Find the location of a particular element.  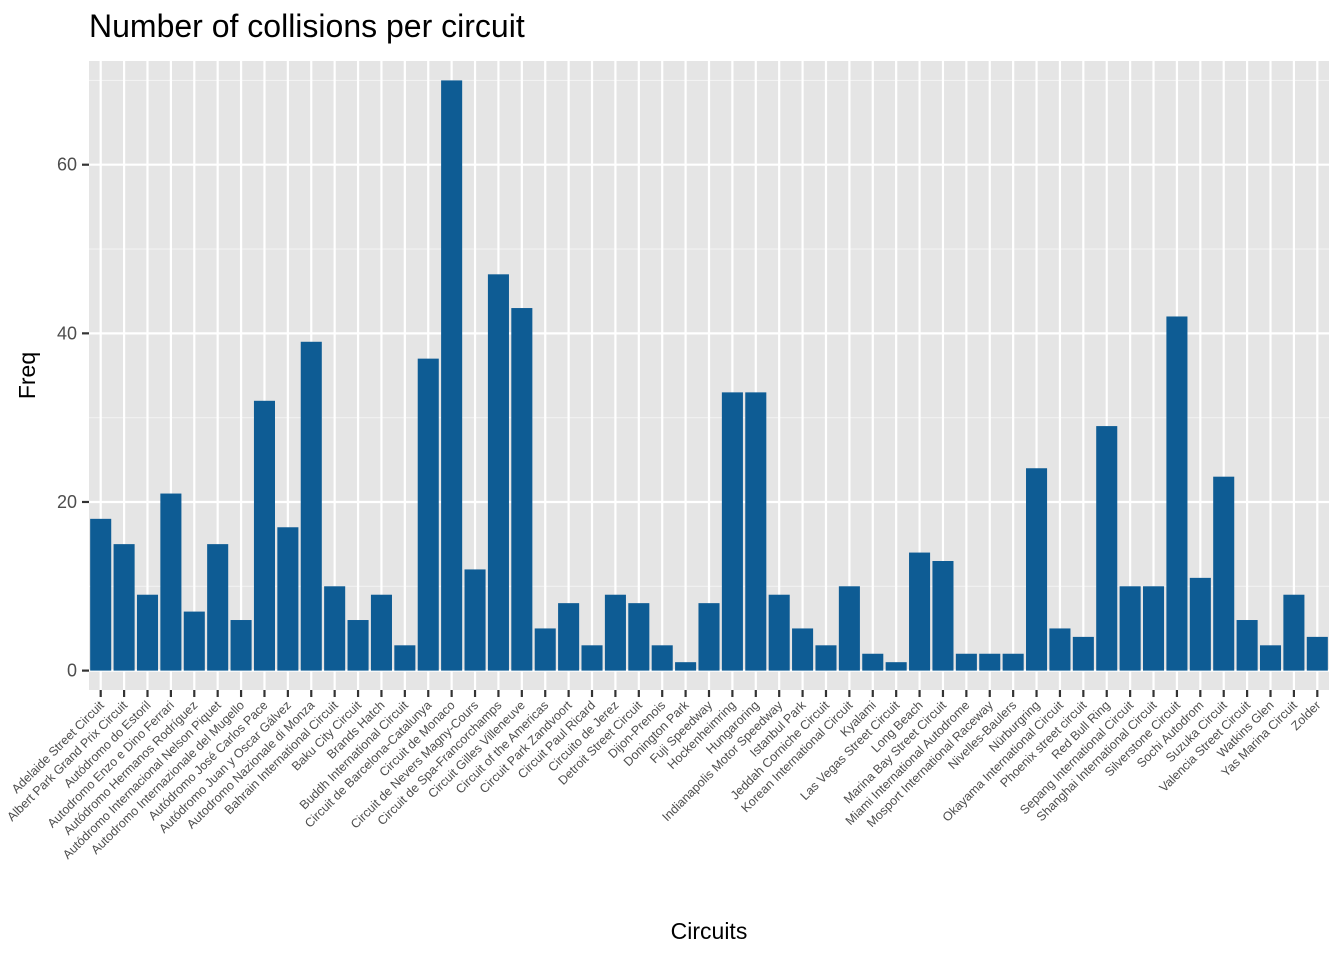

y-tick-label: 0 is located at coordinates (72, 671).